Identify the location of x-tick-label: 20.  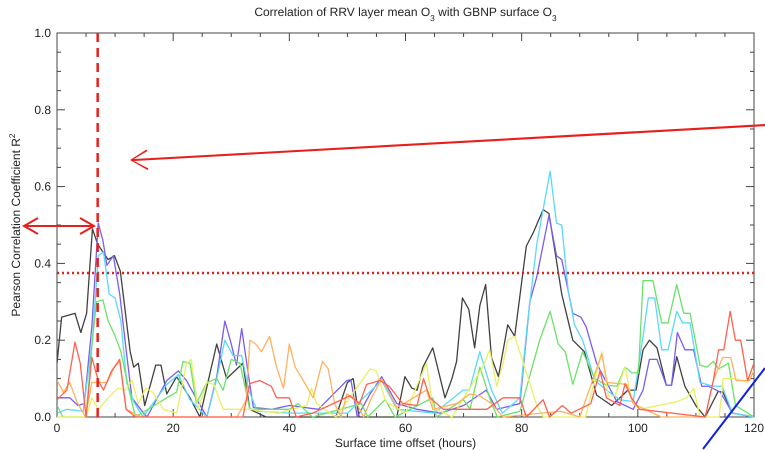
(173, 428).